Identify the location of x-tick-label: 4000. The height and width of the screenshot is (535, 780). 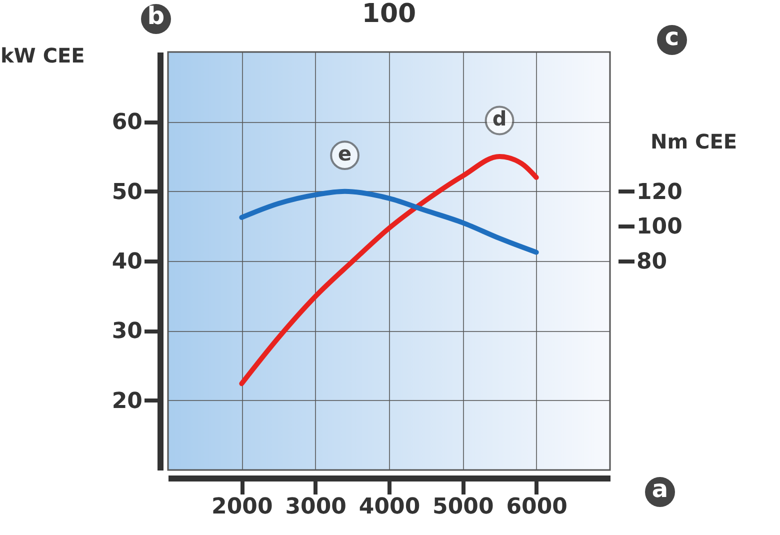
(389, 507).